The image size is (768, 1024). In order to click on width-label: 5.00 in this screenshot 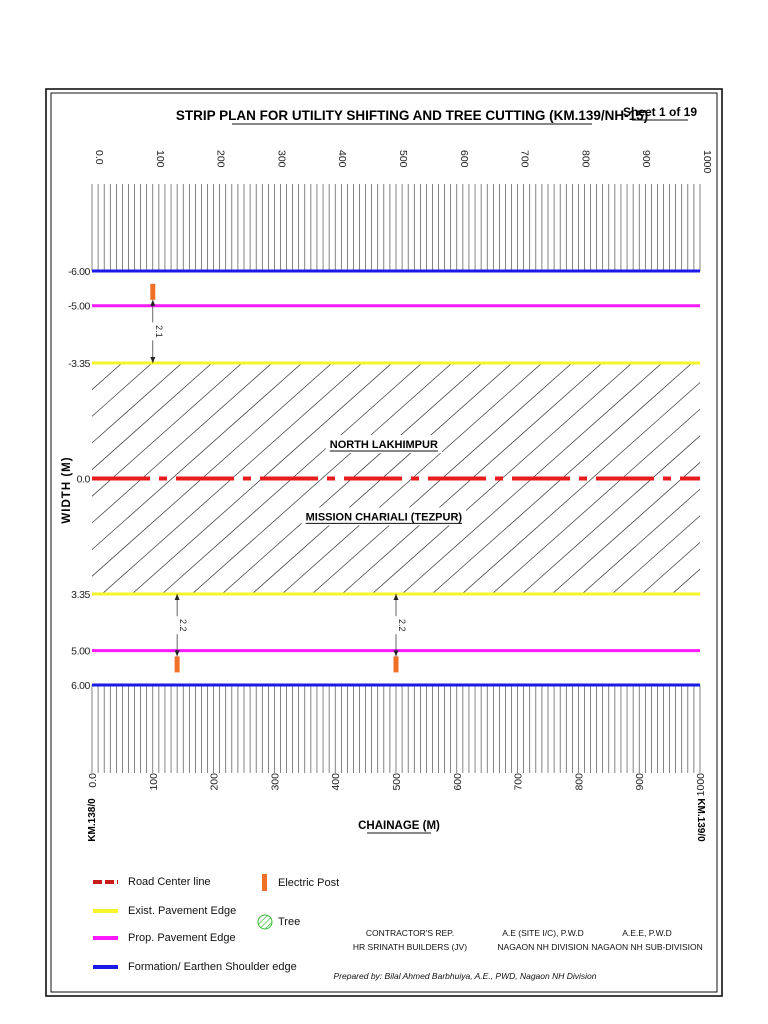, I will do `click(80, 652)`.